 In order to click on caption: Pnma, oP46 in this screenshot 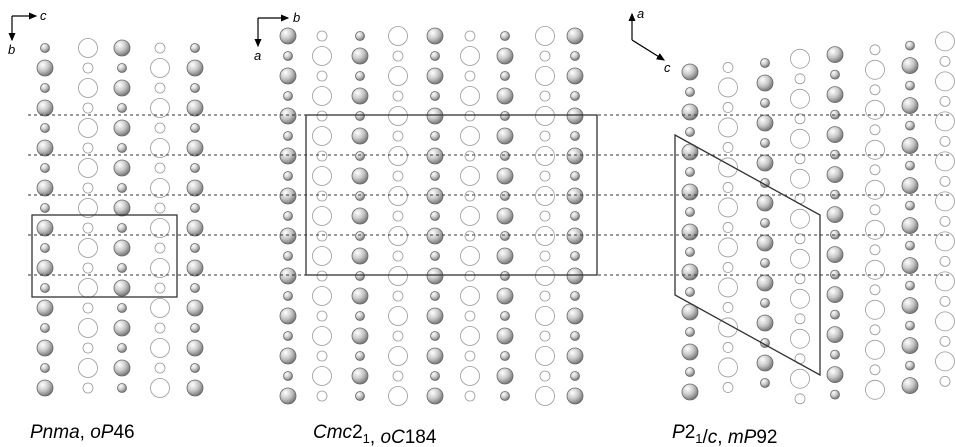, I will do `click(82, 432)`.